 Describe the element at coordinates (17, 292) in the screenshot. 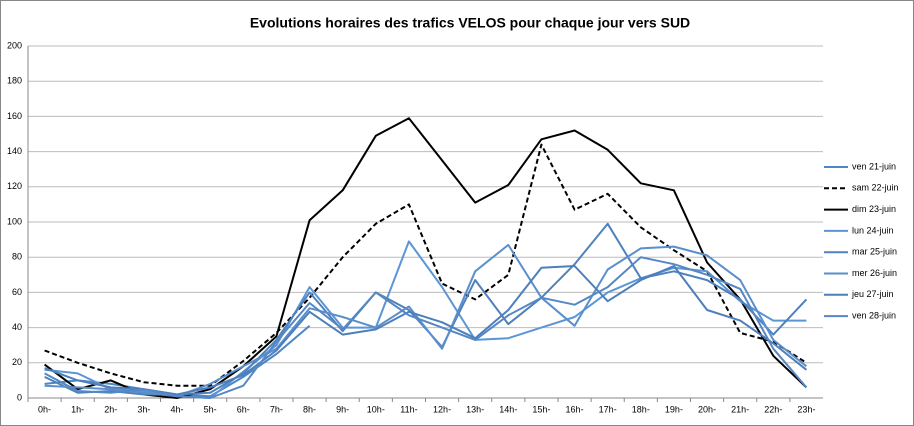

I see `y-tick-label: 60` at that location.